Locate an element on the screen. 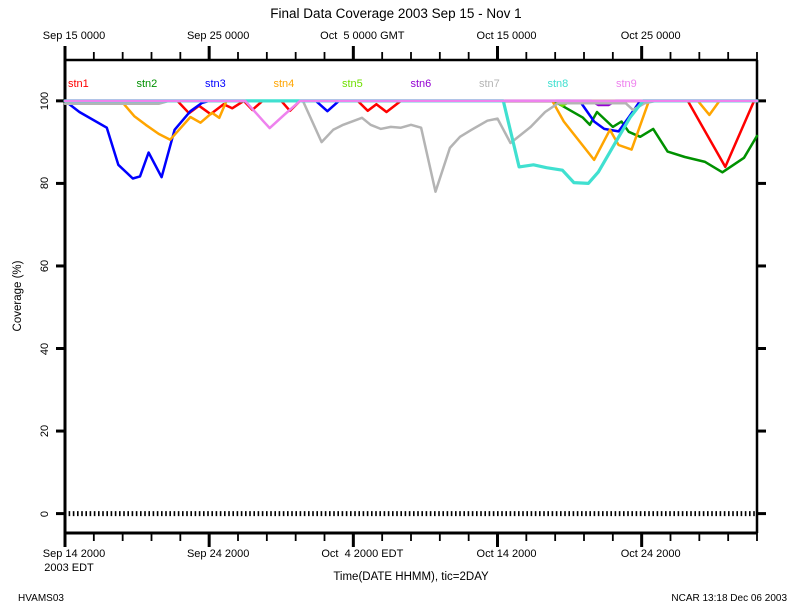  y-axis-tick-label: 40 is located at coordinates (45, 348).